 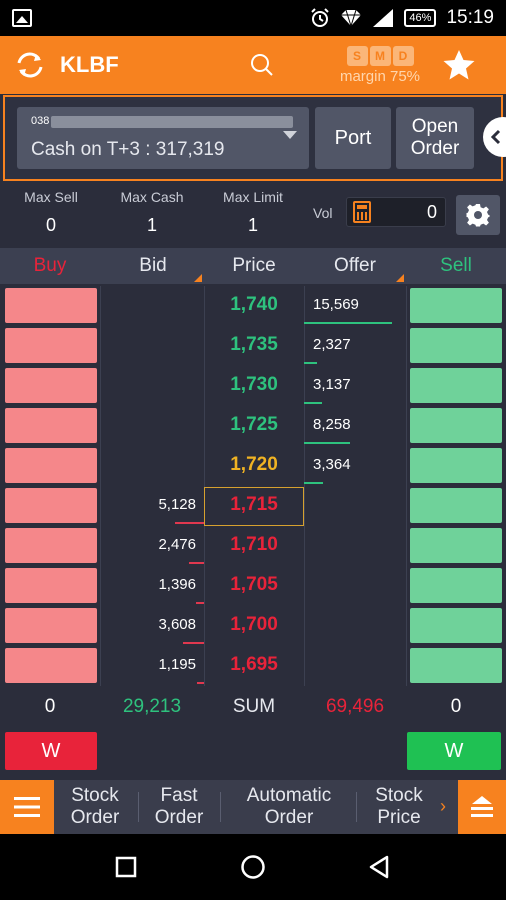 I want to click on sum-row: 0 29,213 SUM 69,496 0, so click(x=253, y=707).